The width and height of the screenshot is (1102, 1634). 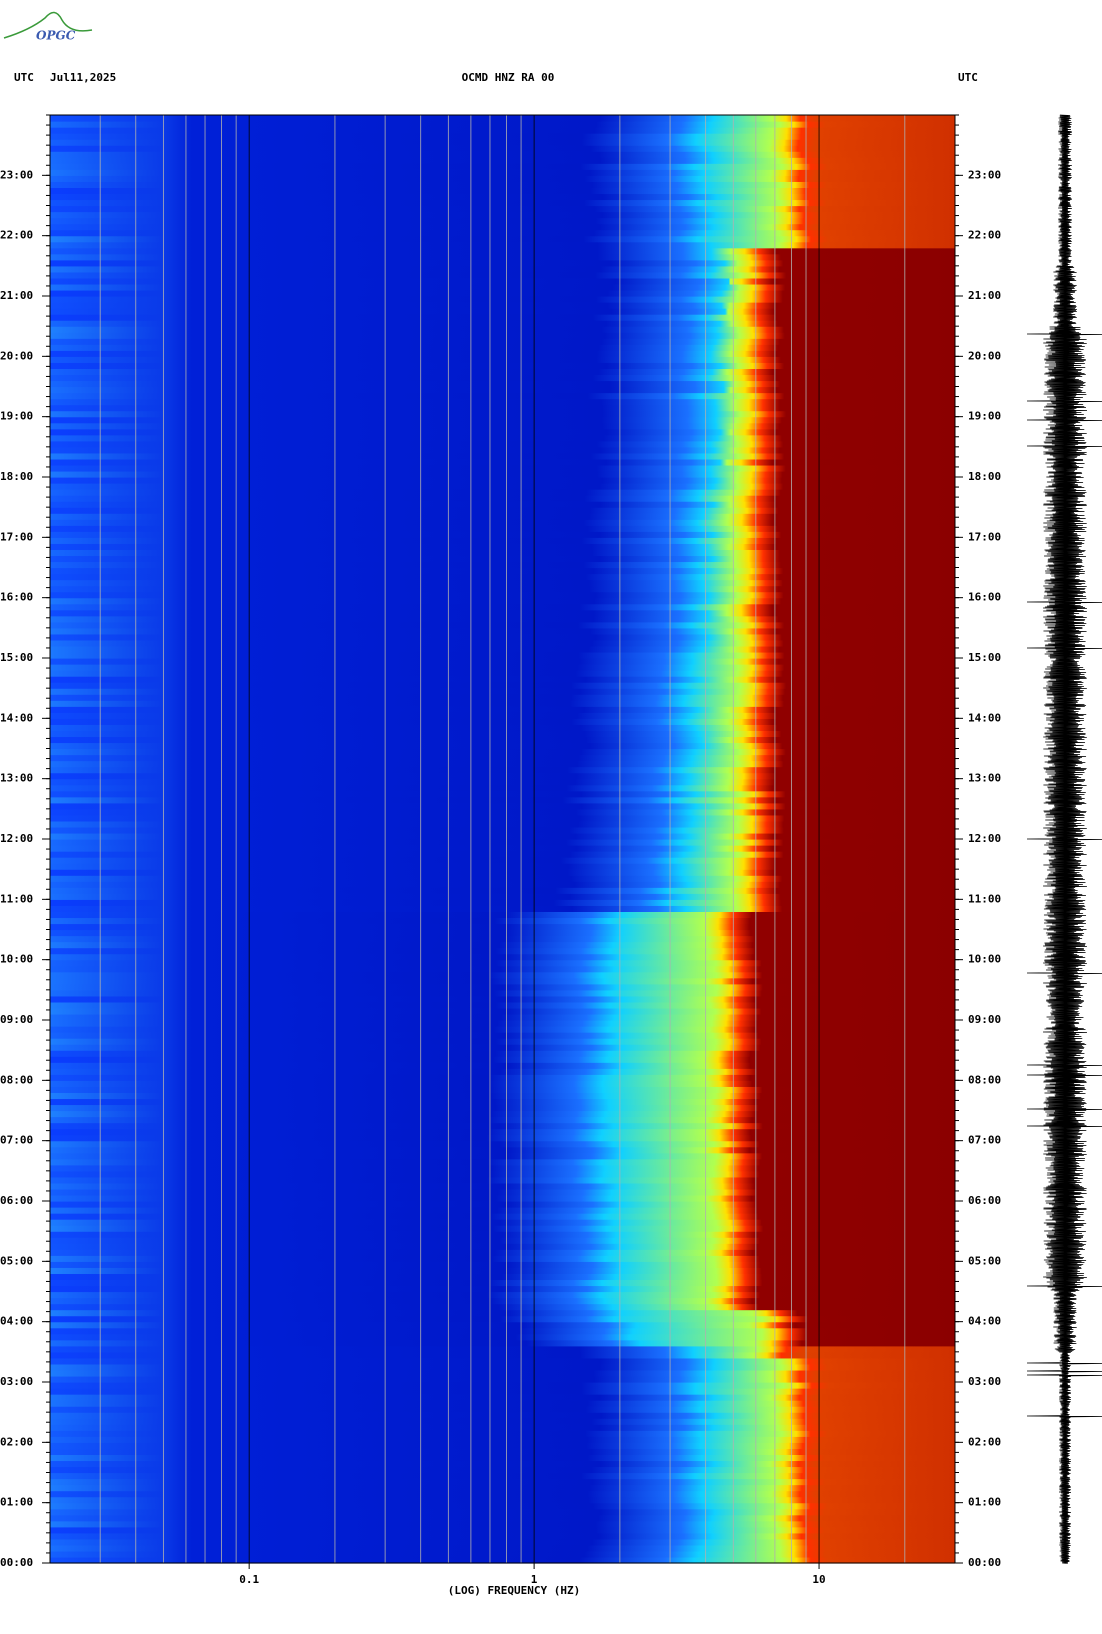 I want to click on y-tick-label: 09:00, so click(x=16, y=1019).